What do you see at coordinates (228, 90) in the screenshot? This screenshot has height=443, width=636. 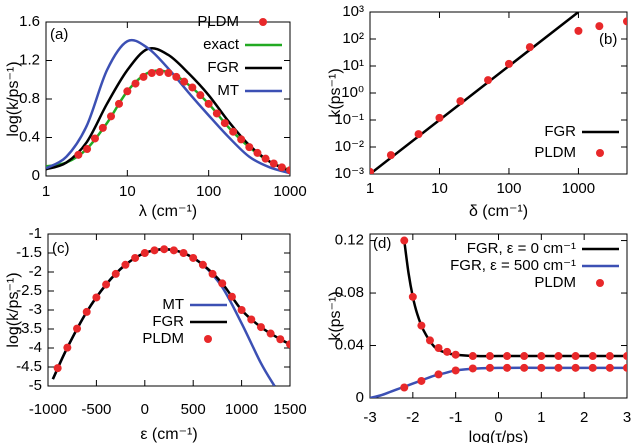 I see `legend-label: MT` at bounding box center [228, 90].